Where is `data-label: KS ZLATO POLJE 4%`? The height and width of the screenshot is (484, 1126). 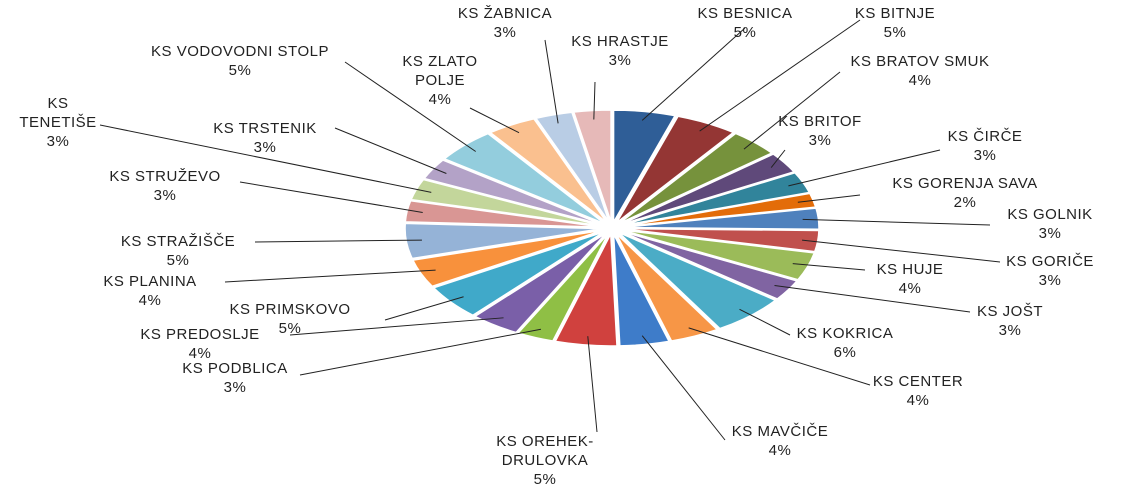 data-label: KS ZLATO POLJE 4% is located at coordinates (440, 80).